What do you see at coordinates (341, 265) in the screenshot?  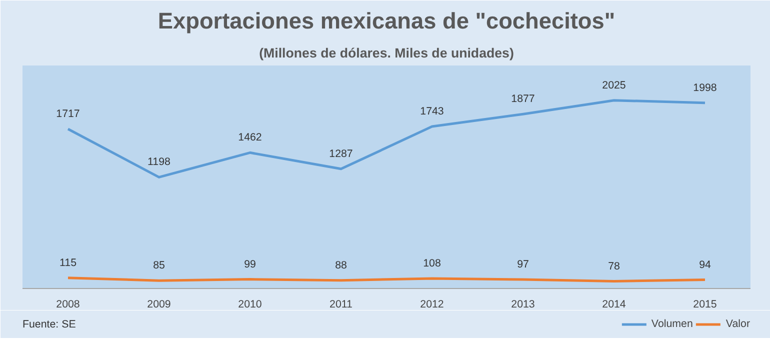 I see `data-label: 88` at bounding box center [341, 265].